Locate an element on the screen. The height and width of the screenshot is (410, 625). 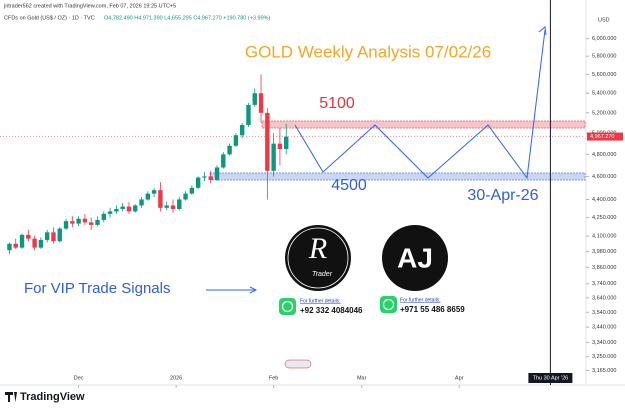
logo-left-text: Trader is located at coordinates (322, 274).